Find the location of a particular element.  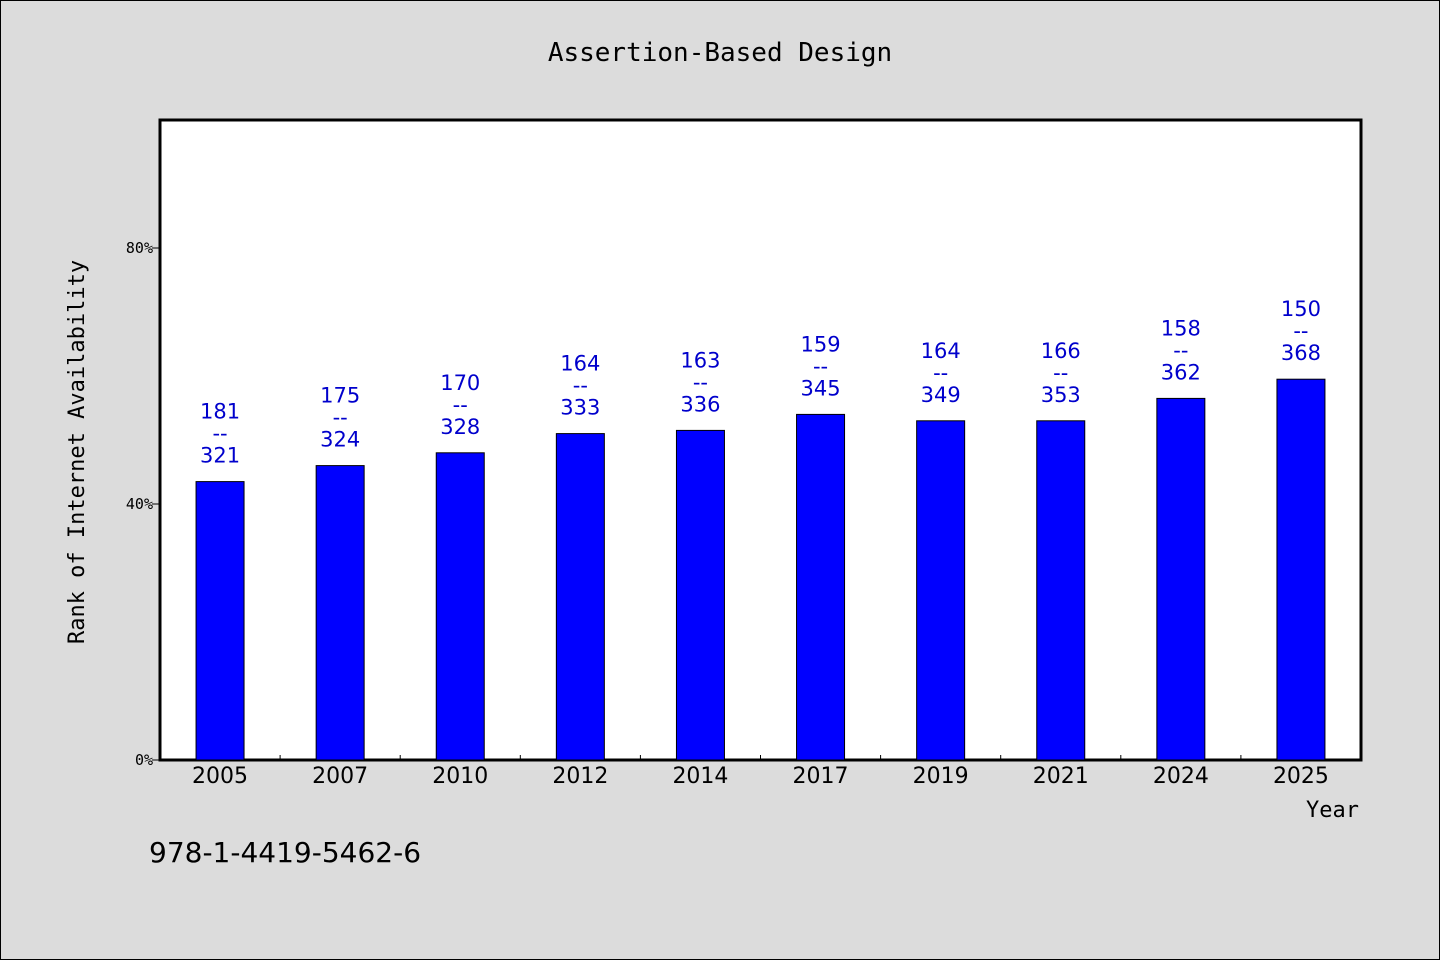

data-label: 158 is located at coordinates (1181, 328).